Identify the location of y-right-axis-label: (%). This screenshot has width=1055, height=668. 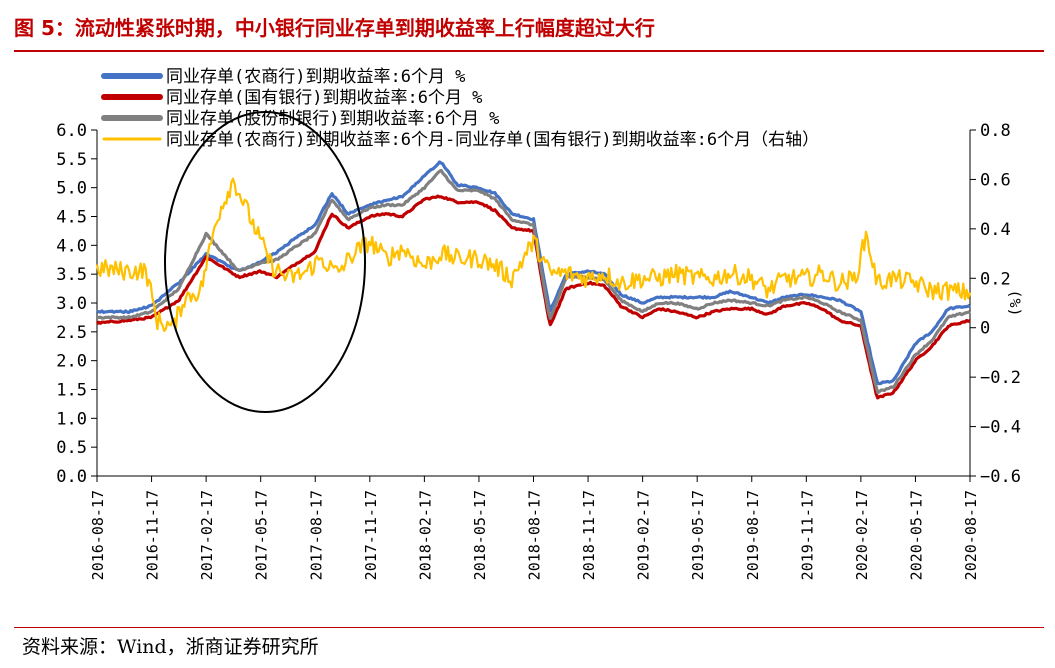
(1015, 302).